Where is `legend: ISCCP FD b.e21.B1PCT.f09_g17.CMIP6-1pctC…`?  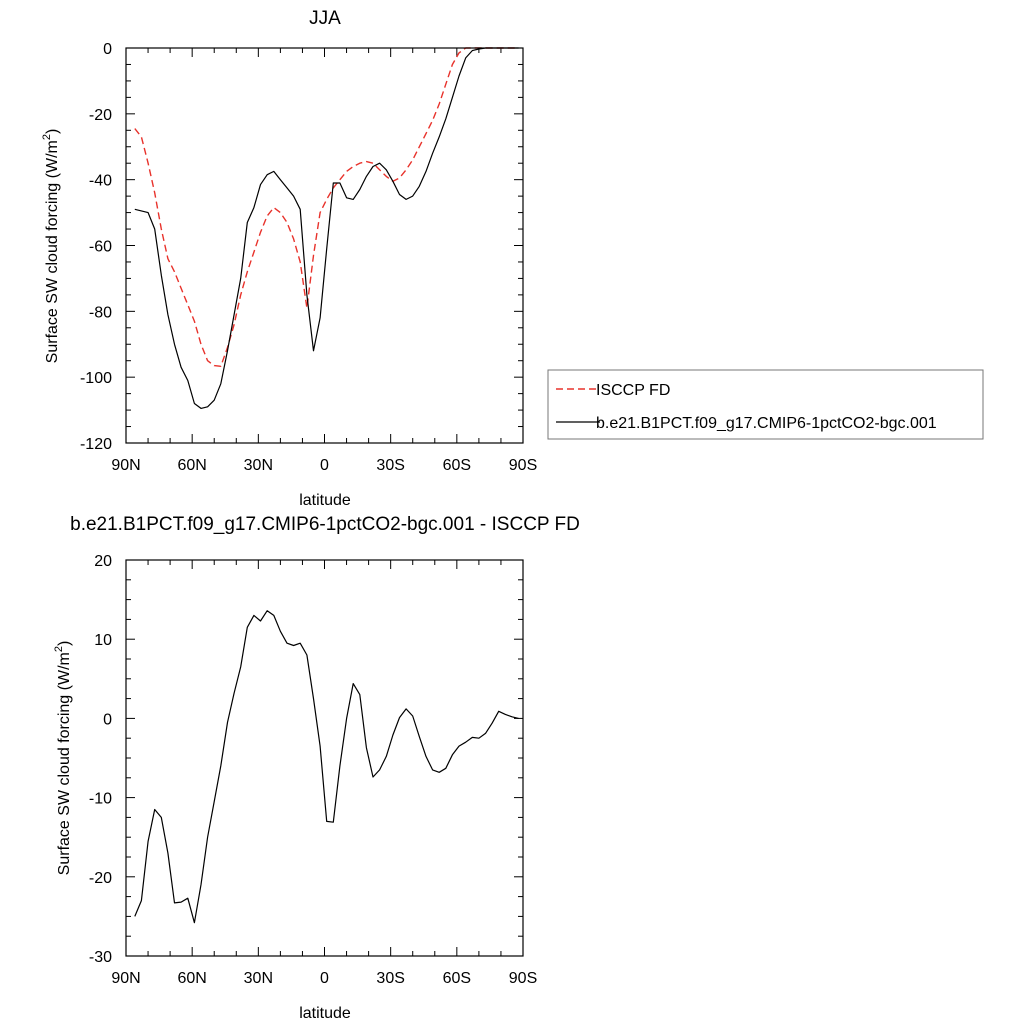 legend: ISCCP FD b.e21.B1PCT.f09_g17.CMIP6-1pctC… is located at coordinates (765, 404).